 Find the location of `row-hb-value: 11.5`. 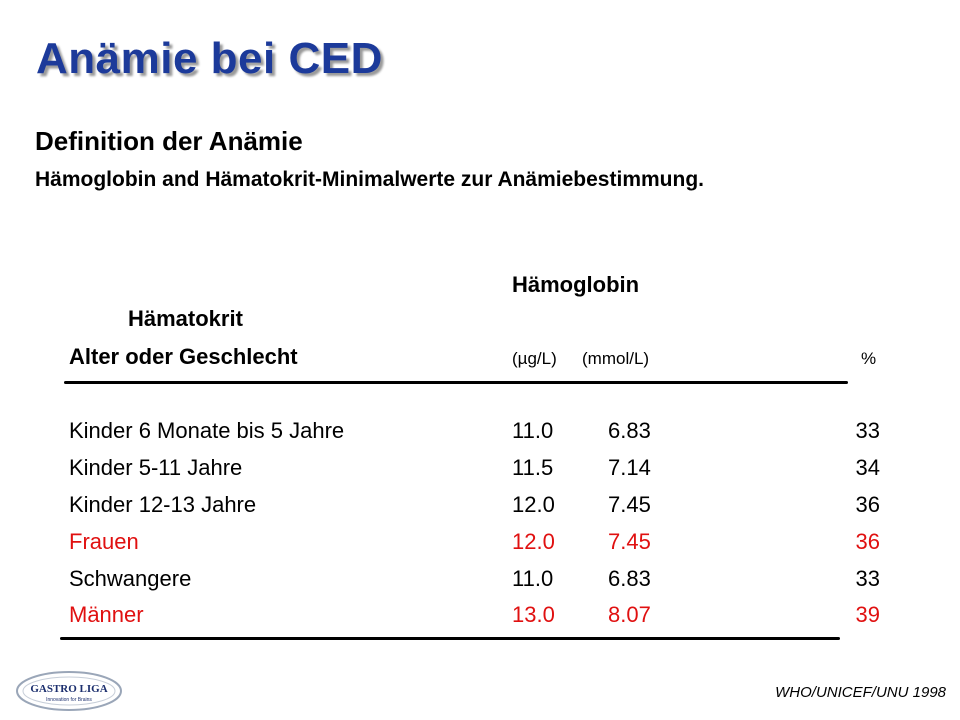

row-hb-value: 11.5 is located at coordinates (533, 467).